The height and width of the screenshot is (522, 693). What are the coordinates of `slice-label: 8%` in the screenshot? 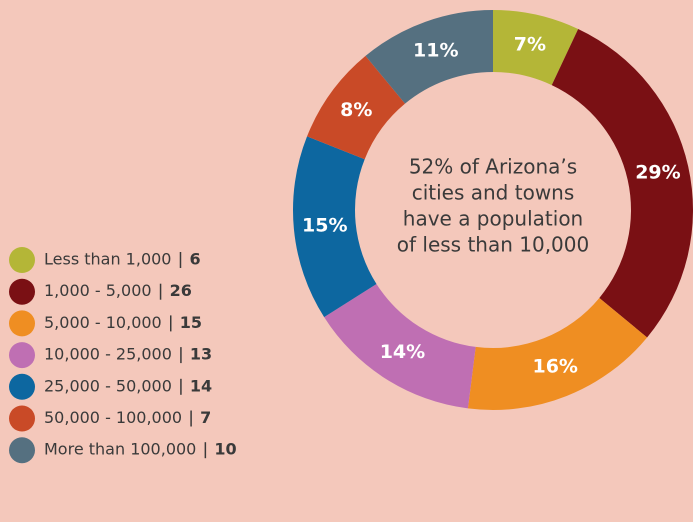 It's located at (356, 110).